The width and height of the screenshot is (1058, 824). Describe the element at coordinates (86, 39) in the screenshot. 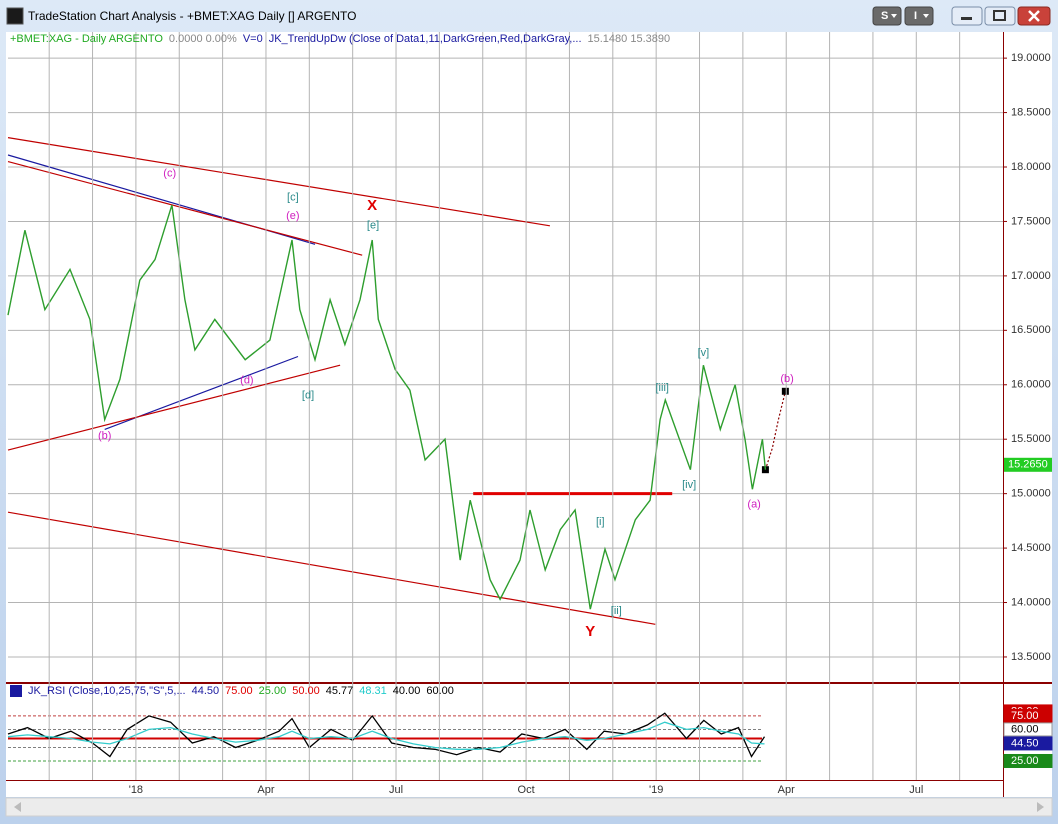

I see `header-item: +BMET:XAG - Daily ARGENTO` at that location.